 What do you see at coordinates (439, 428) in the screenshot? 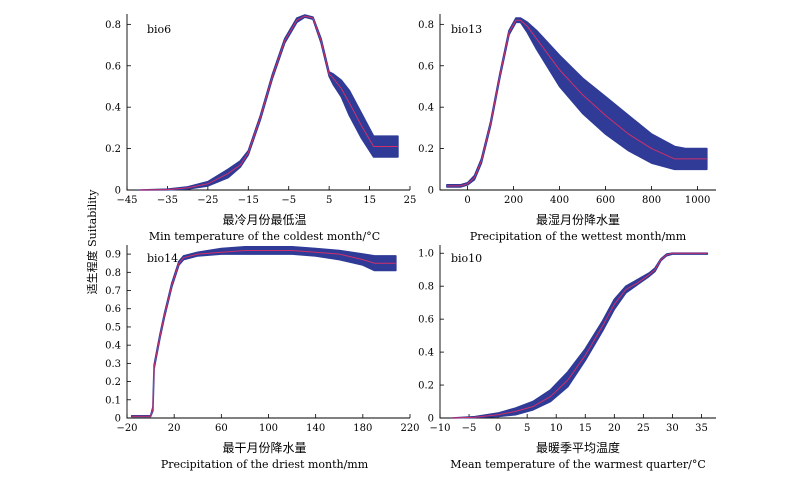
I see `x-tick-label: −10` at bounding box center [439, 428].